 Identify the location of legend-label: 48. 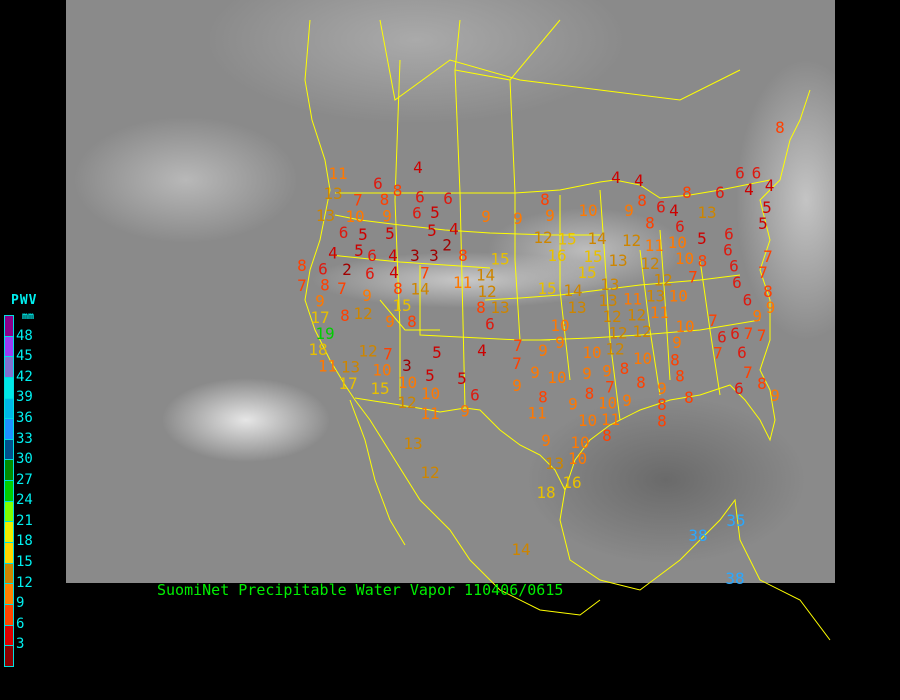
(24, 335).